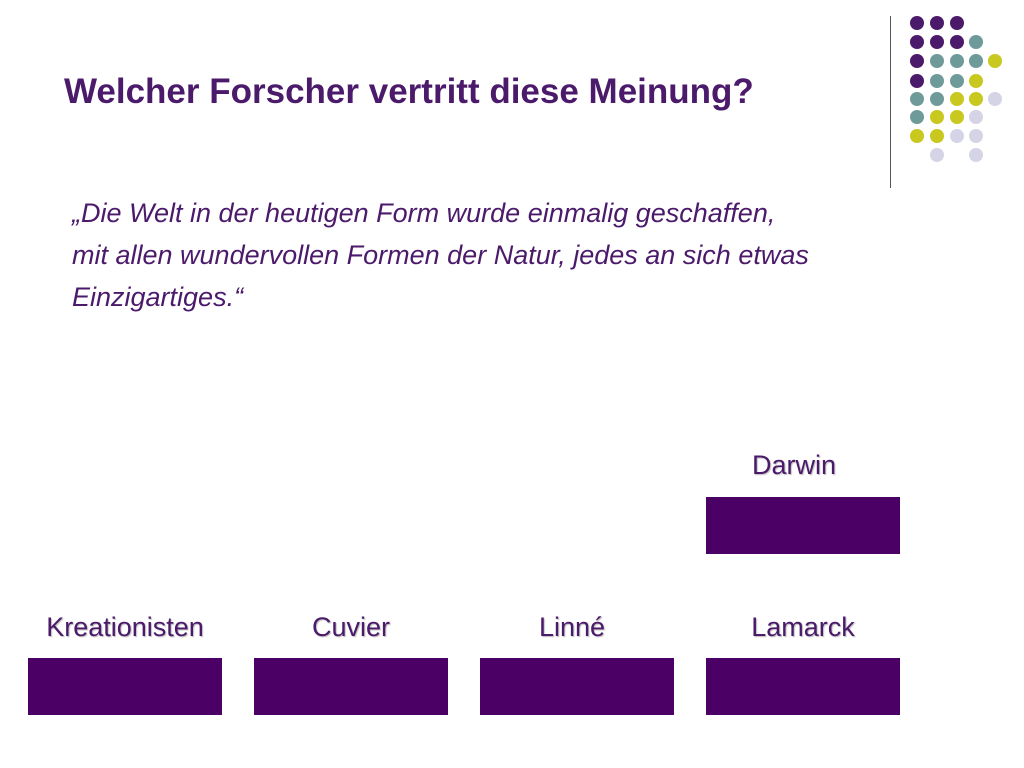 Image resolution: width=1024 pixels, height=768 pixels. Describe the element at coordinates (125, 627) in the screenshot. I see `option-label-kreationisten: Kreationisten` at that location.